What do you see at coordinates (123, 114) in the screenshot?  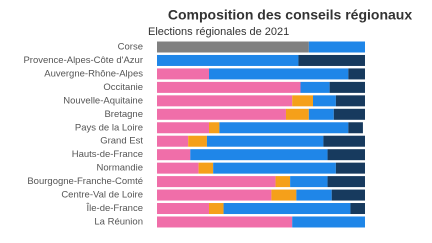 I see `category-label: Bretagne` at bounding box center [123, 114].